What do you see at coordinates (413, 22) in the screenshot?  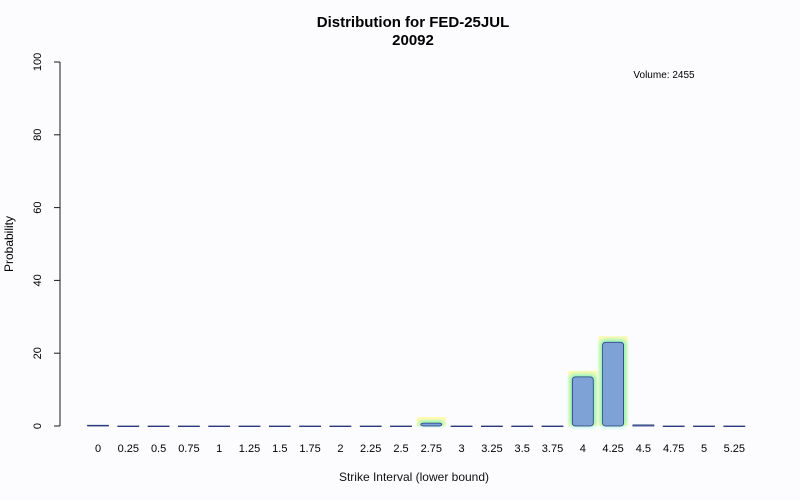 I see `chart-title: Distribution for FED-25JUL` at bounding box center [413, 22].